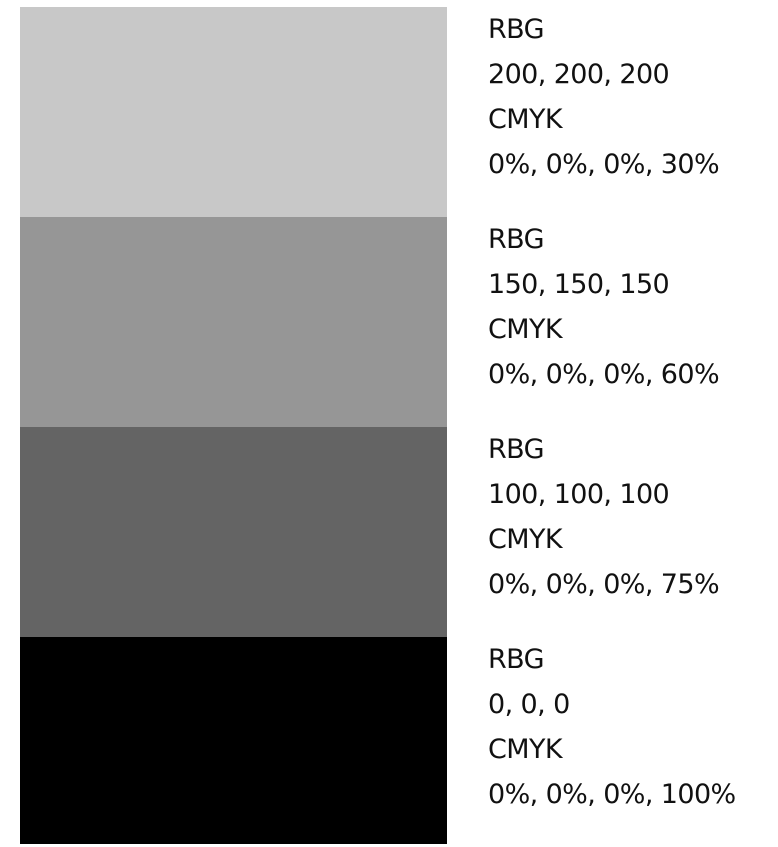  What do you see at coordinates (233, 322) in the screenshot?
I see `color-swatch-medium-gray` at bounding box center [233, 322].